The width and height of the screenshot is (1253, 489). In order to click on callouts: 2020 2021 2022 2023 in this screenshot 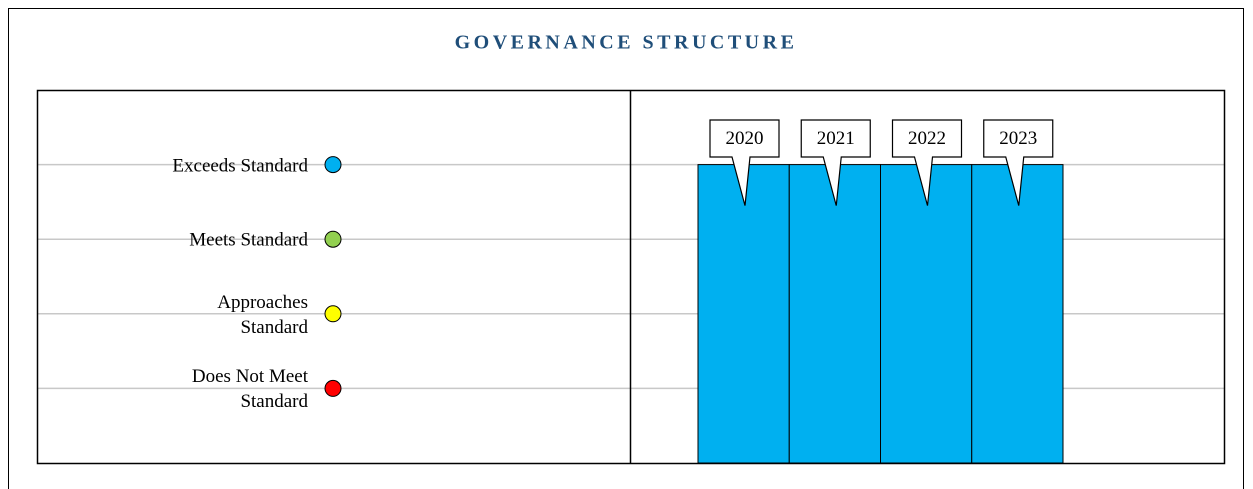, I will do `click(881, 162)`.